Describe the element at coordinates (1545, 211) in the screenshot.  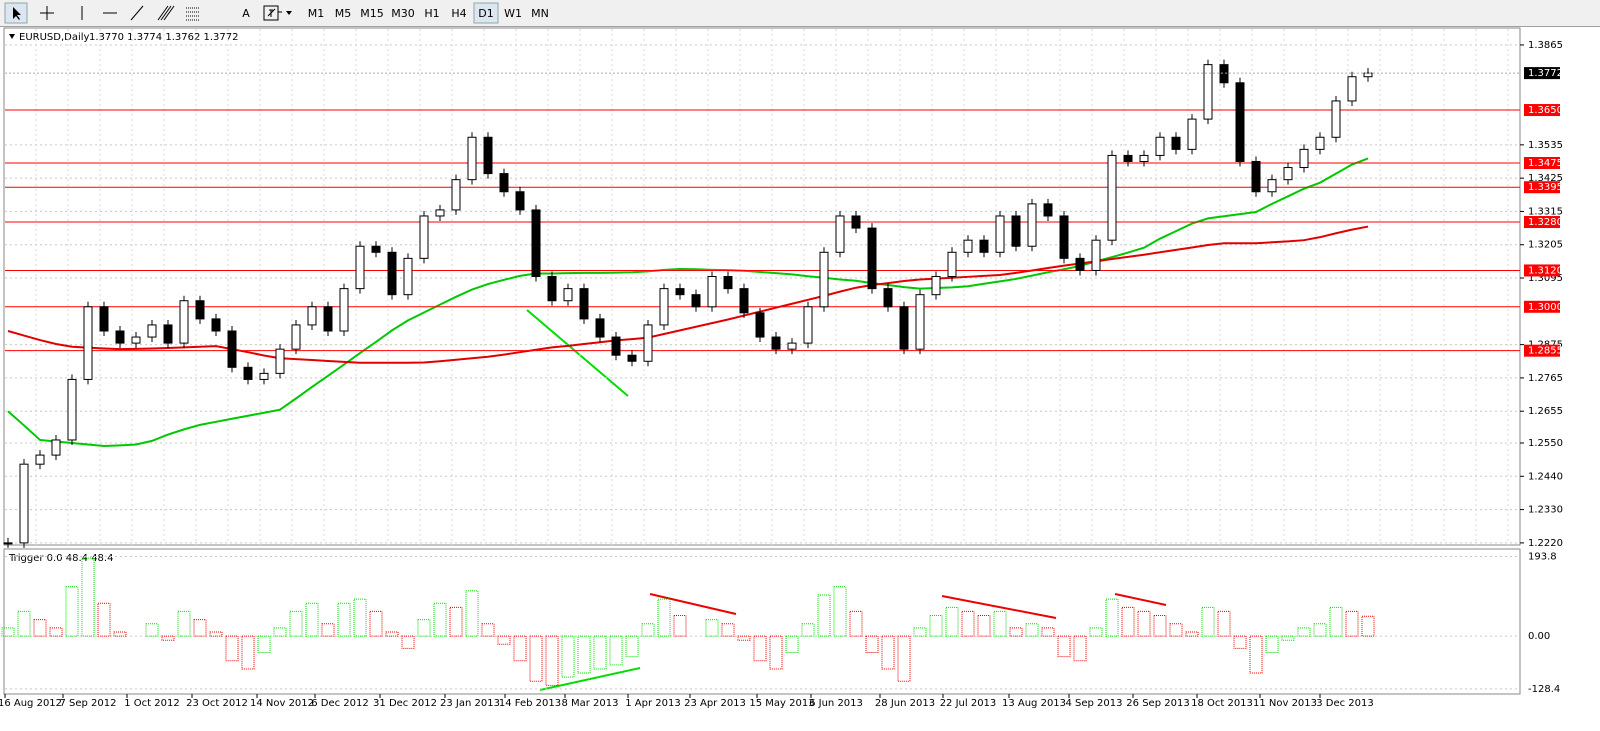
I see `y-tick-label: 1.3315` at that location.